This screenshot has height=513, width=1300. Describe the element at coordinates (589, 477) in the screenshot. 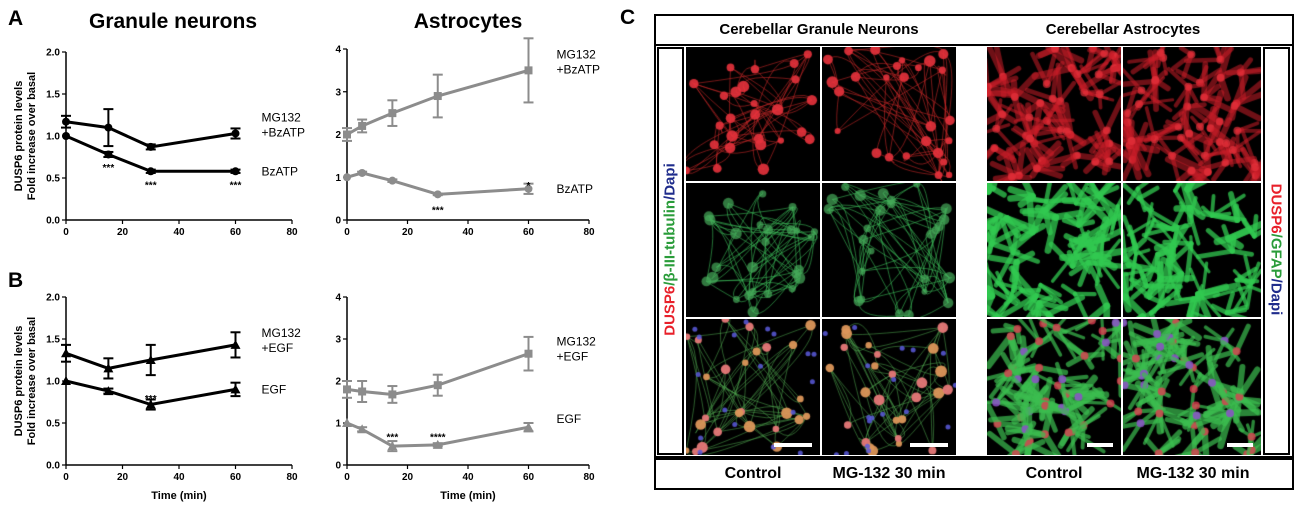

I see `B-astrocytes-xtick-label: 80` at that location.